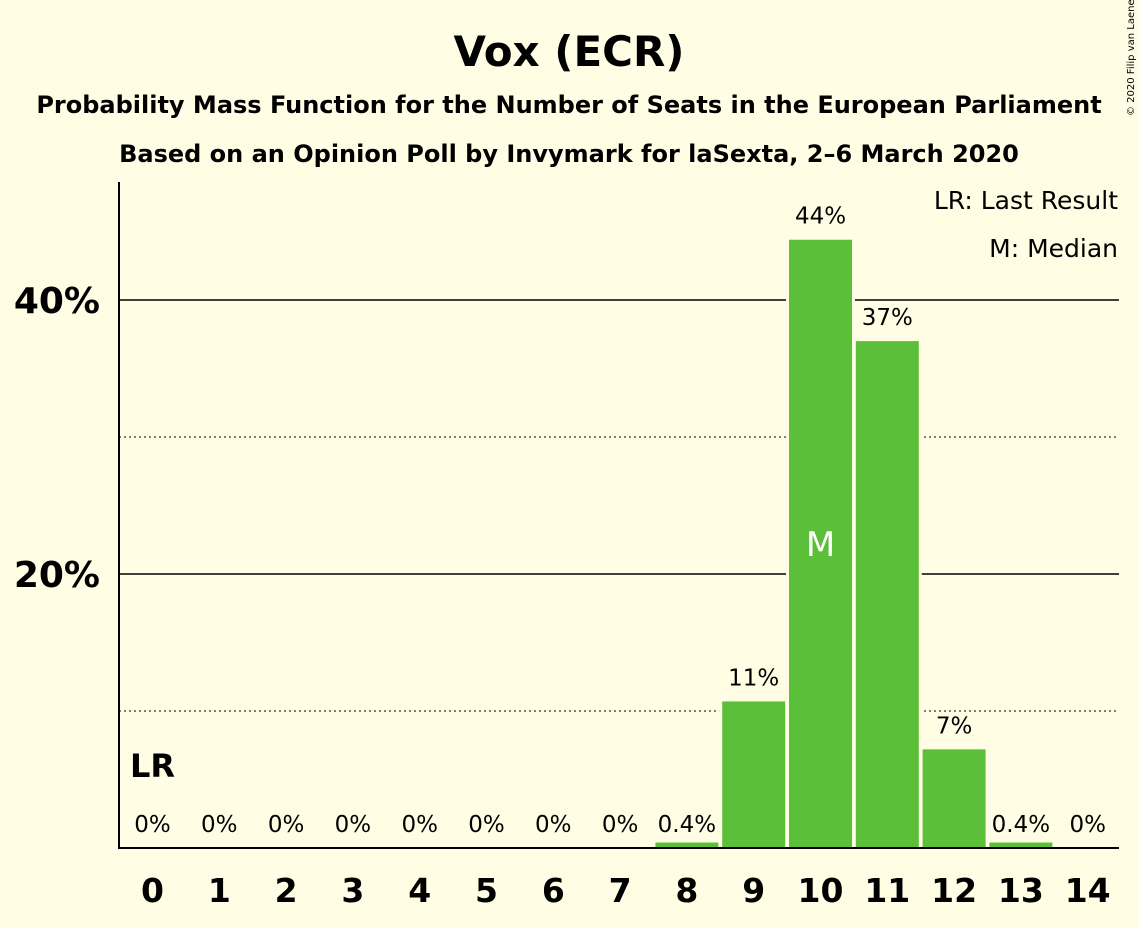 This screenshot has height=928, width=1139. What do you see at coordinates (419, 890) in the screenshot?
I see `x-tick-label: 4` at bounding box center [419, 890].